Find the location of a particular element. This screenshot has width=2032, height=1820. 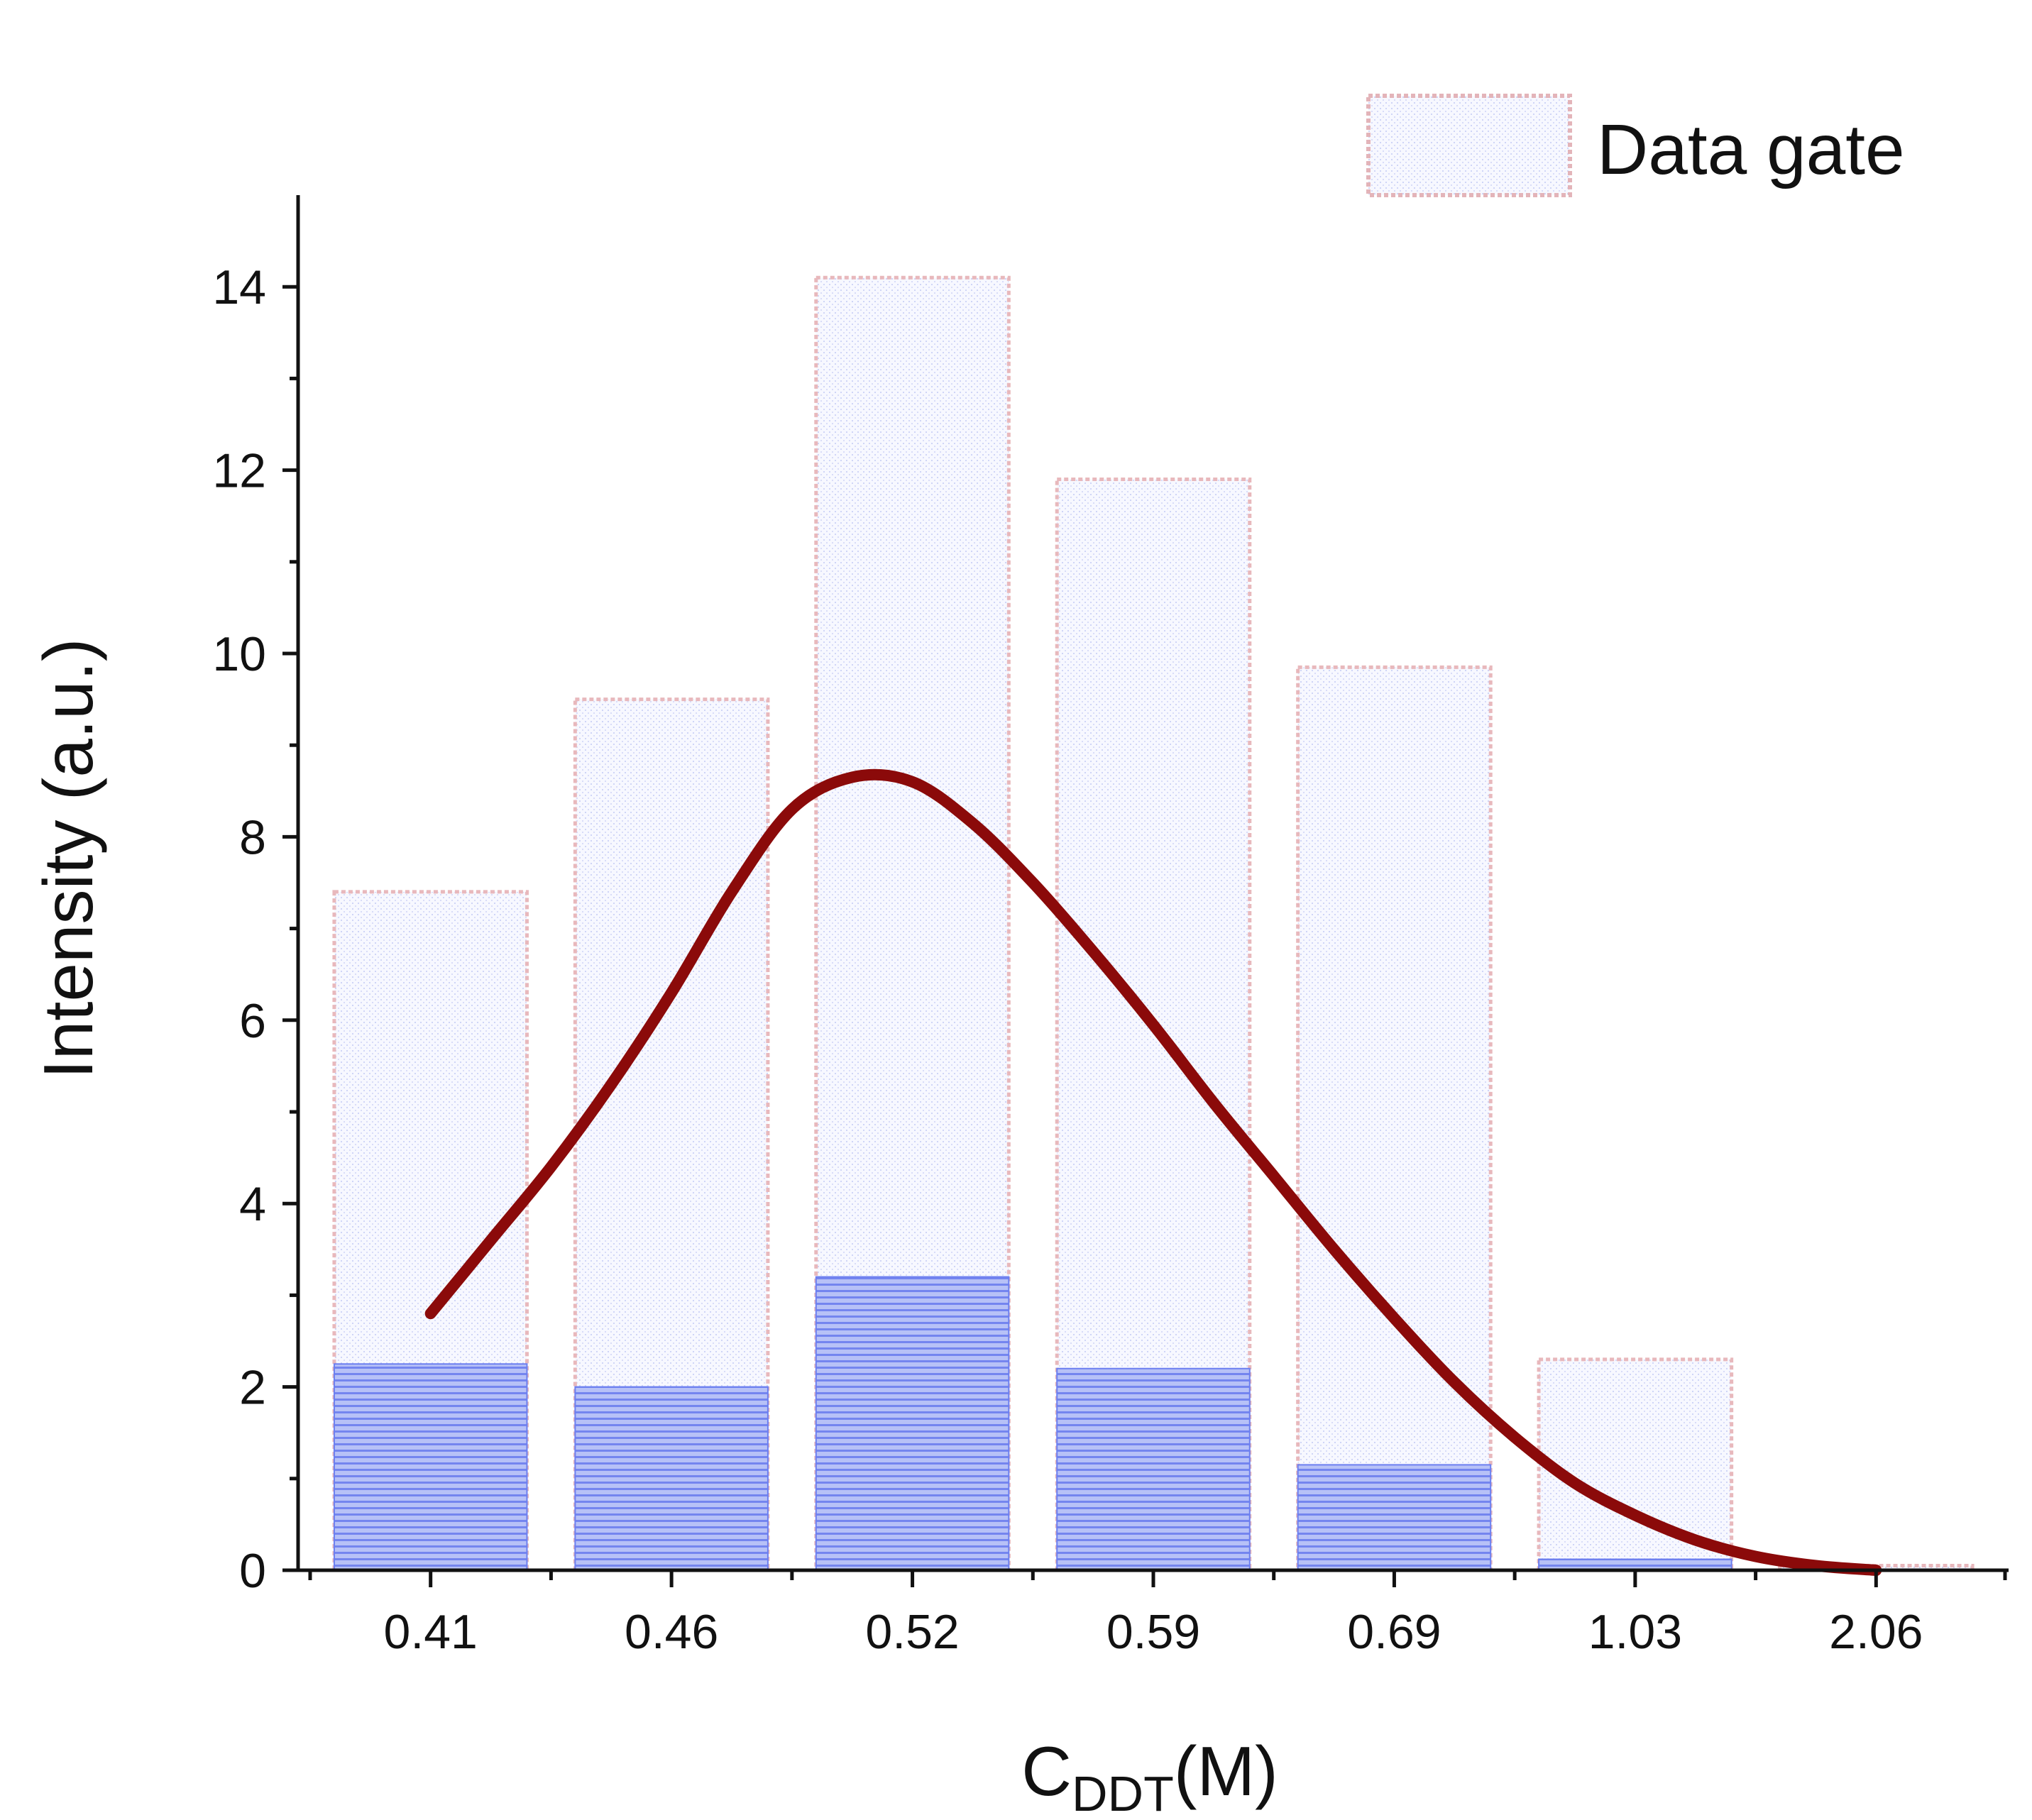

y-tick-label: 6 is located at coordinates (253, 1021).